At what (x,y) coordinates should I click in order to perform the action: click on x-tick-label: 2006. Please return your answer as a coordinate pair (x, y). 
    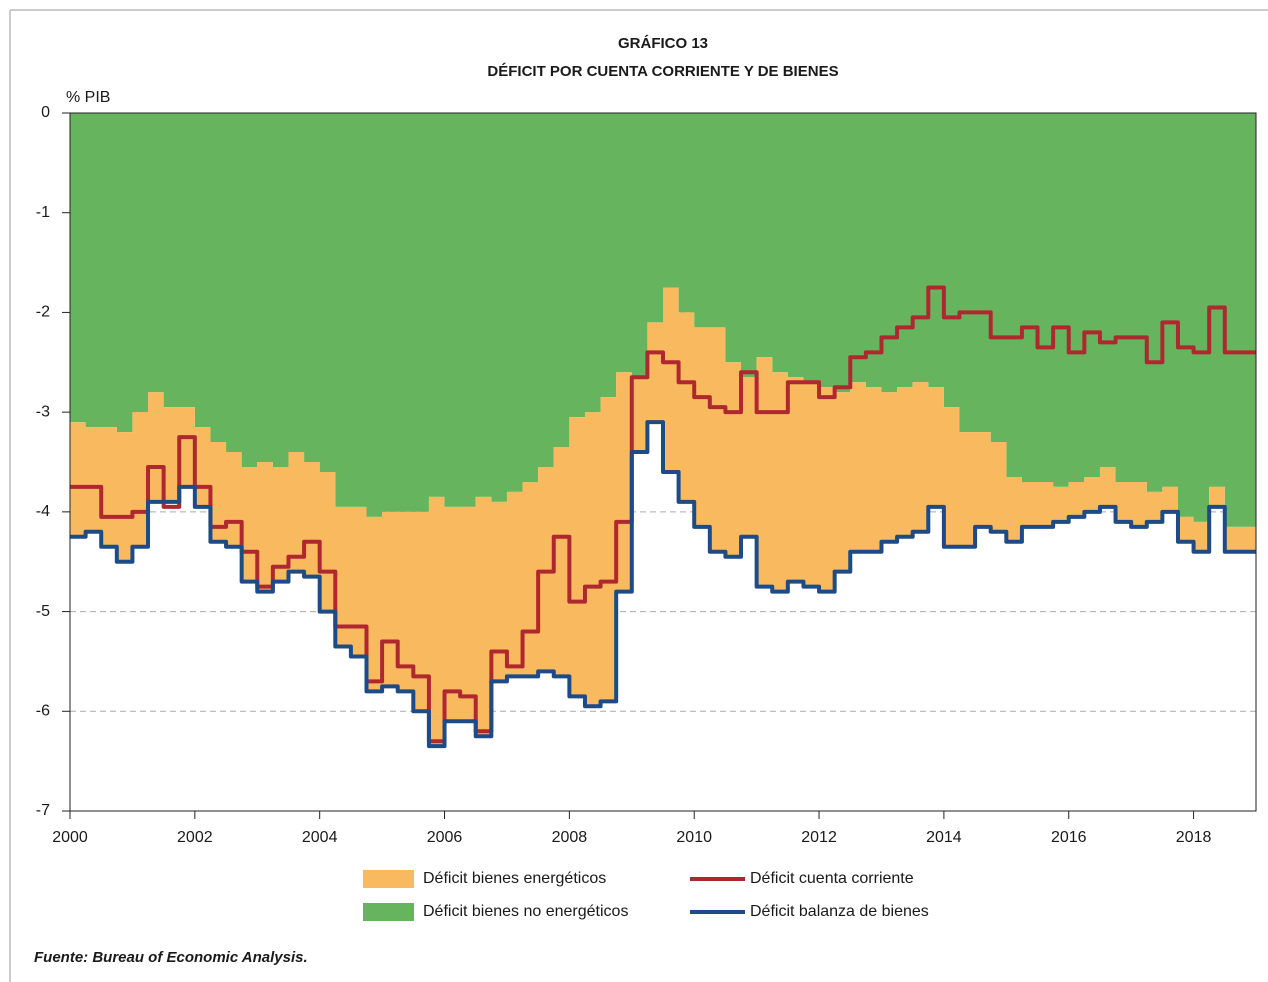
    Looking at the image, I should click on (445, 837).